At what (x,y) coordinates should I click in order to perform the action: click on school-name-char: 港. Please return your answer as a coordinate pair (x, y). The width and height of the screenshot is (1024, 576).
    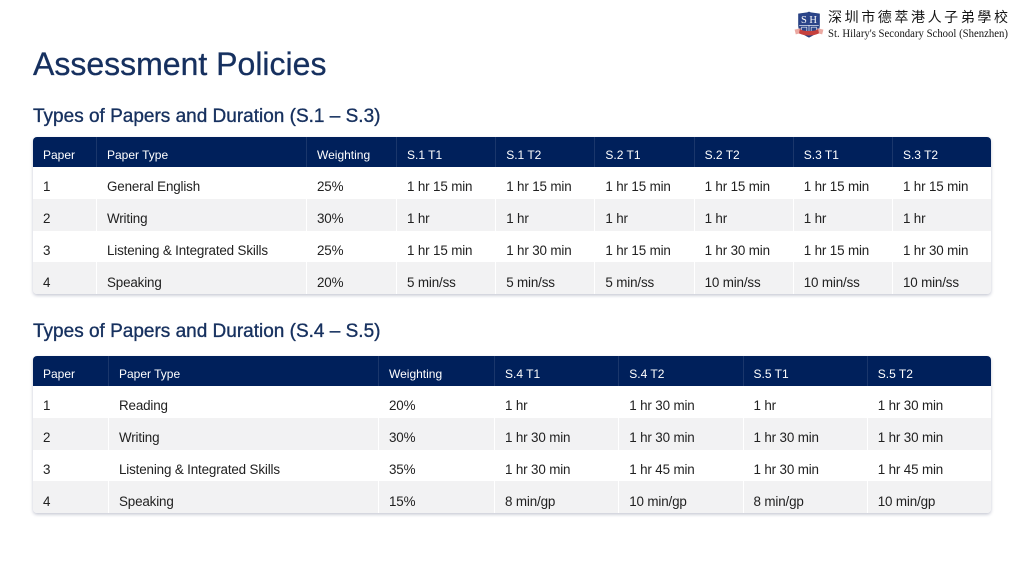
    Looking at the image, I should click on (917, 18).